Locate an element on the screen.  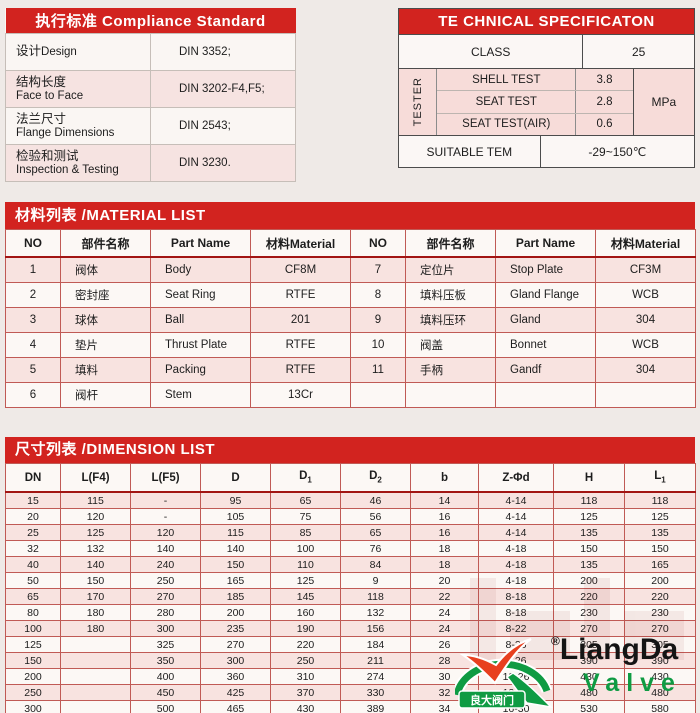
table-cell: RTFE is located at coordinates (300, 370).